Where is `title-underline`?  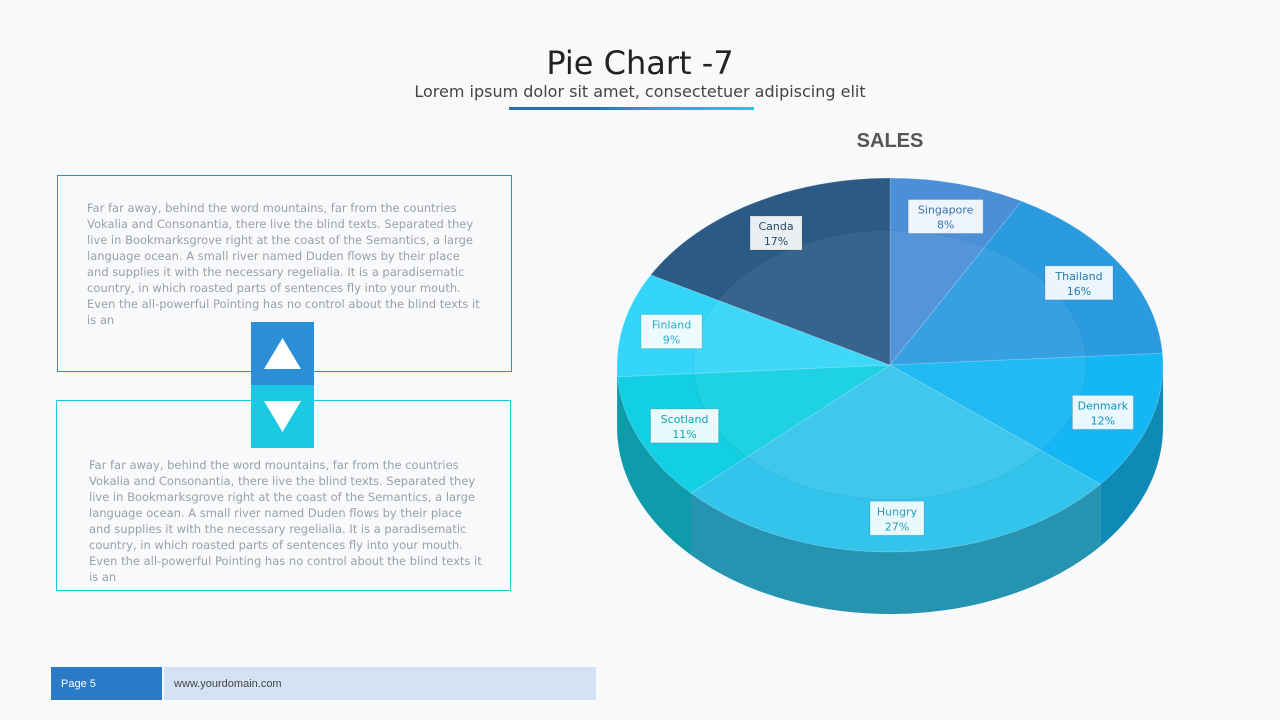
title-underline is located at coordinates (631, 108).